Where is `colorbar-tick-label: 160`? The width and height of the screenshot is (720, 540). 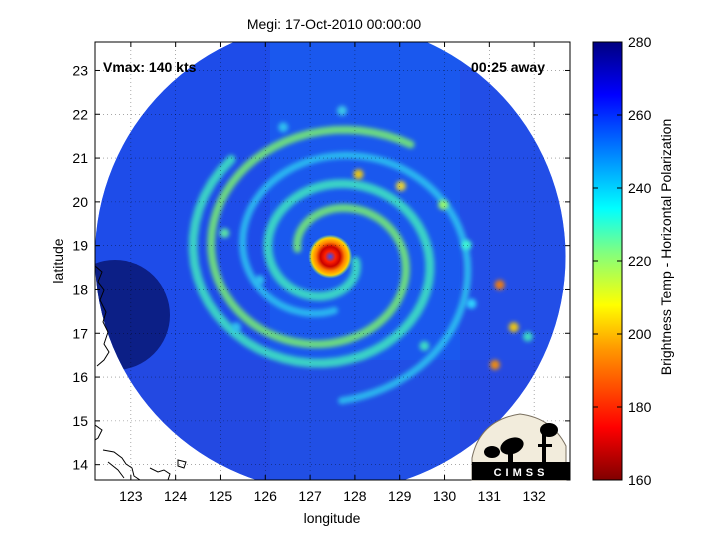
colorbar-tick-label: 160 is located at coordinates (640, 480).